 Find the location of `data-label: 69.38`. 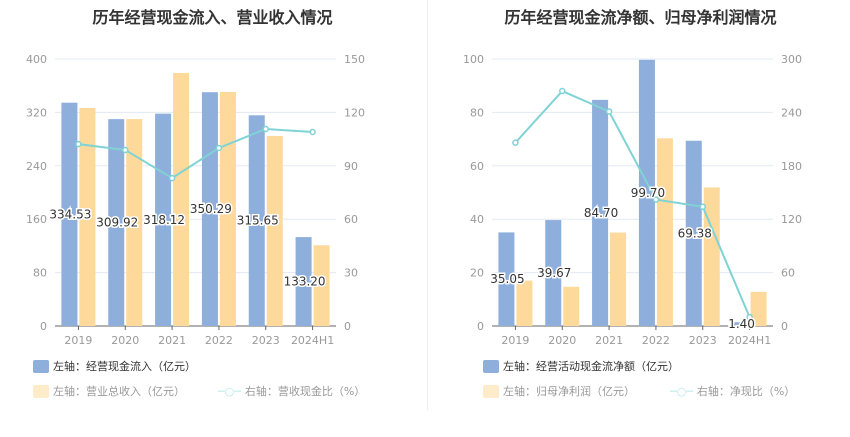

data-label: 69.38 is located at coordinates (695, 233).